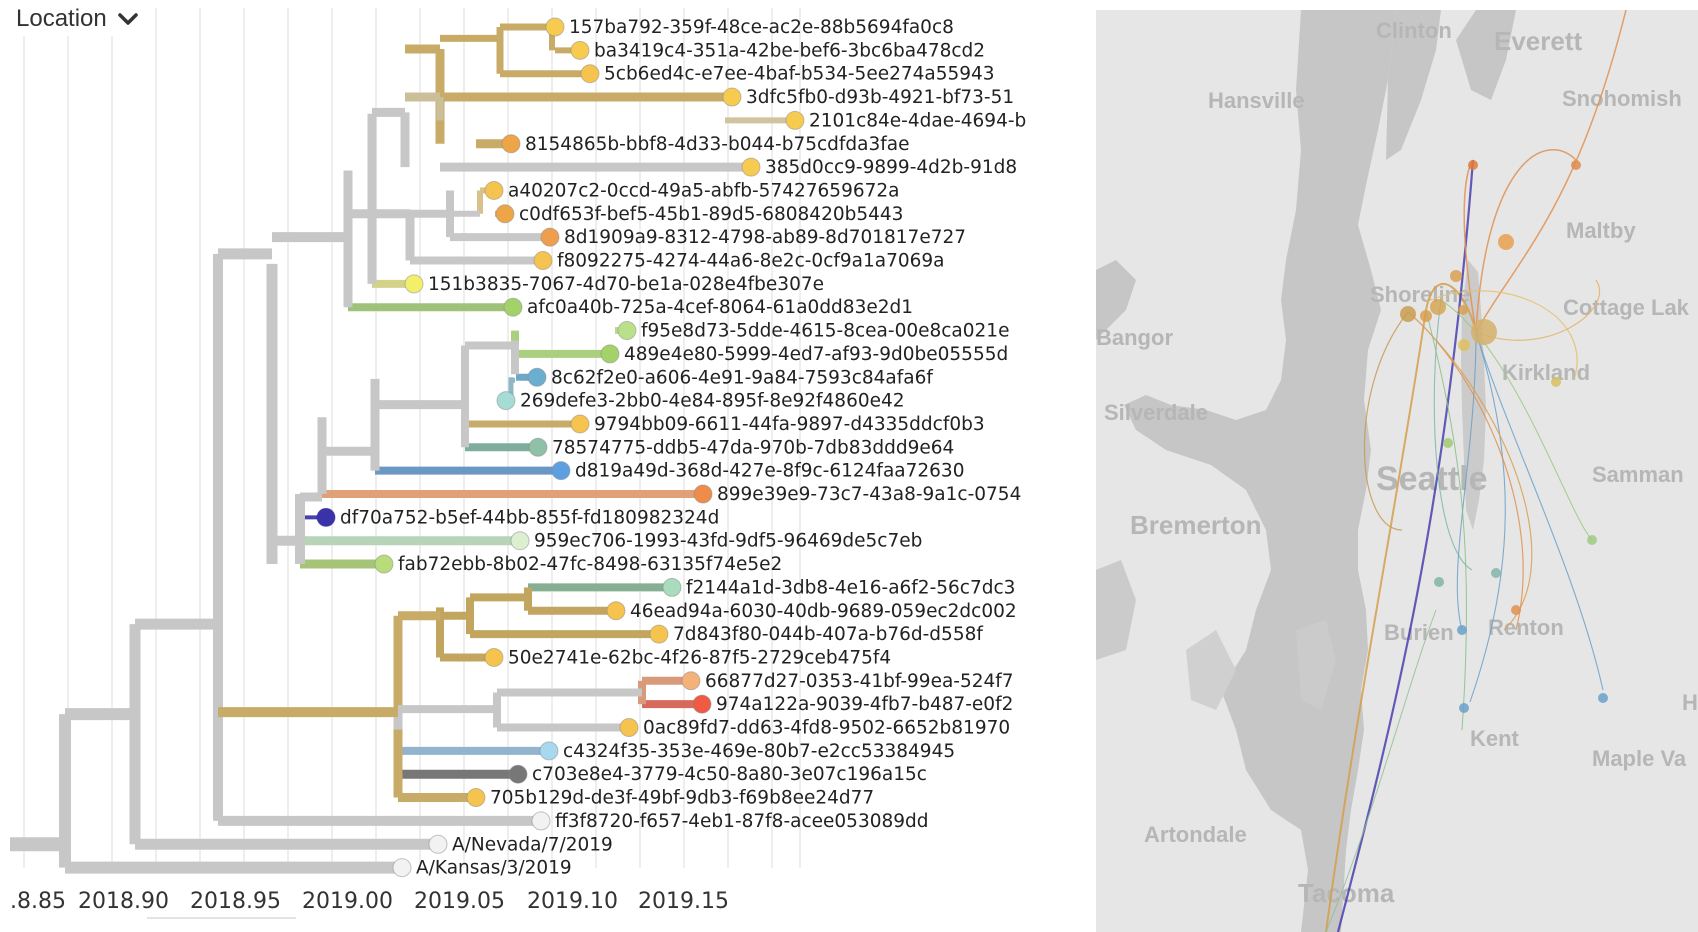  Describe the element at coordinates (532, 844) in the screenshot. I see `tip-label: A/Nevada/7/2019` at that location.